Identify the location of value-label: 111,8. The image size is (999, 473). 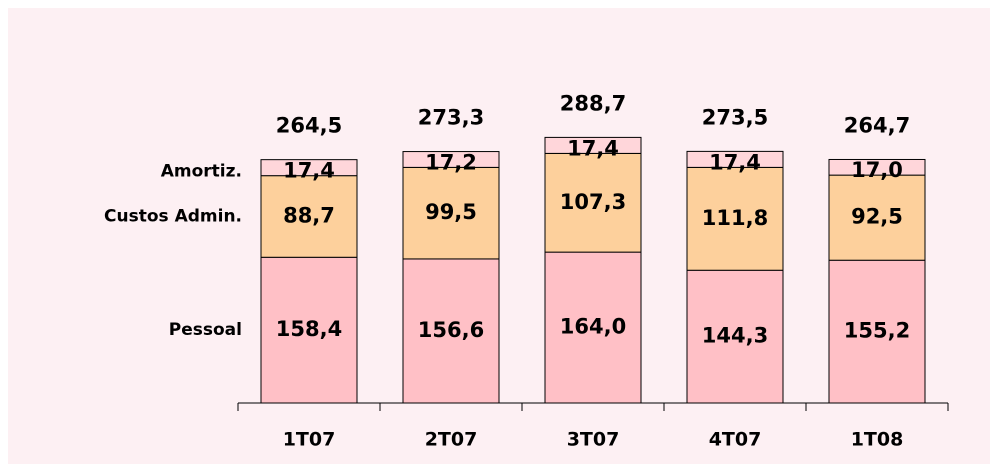
(735, 218).